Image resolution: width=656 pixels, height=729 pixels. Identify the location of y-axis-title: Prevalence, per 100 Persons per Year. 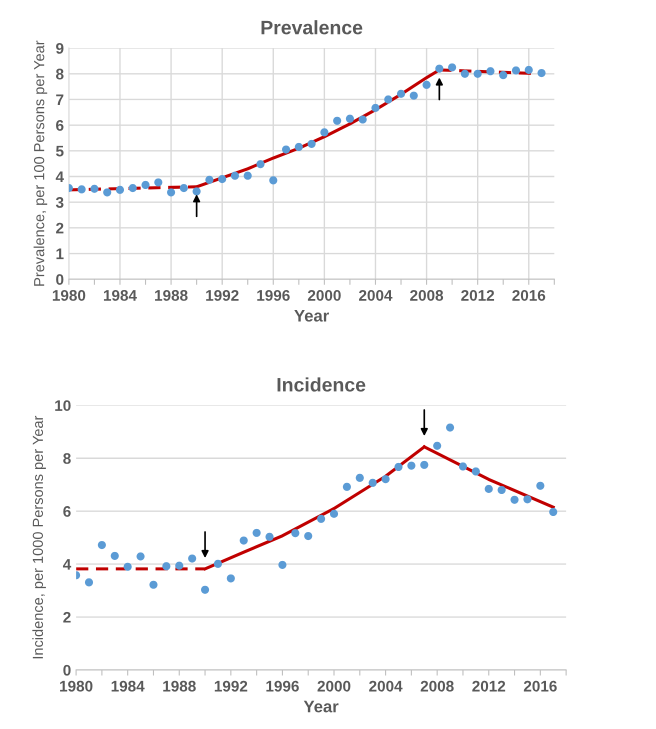
(41, 163).